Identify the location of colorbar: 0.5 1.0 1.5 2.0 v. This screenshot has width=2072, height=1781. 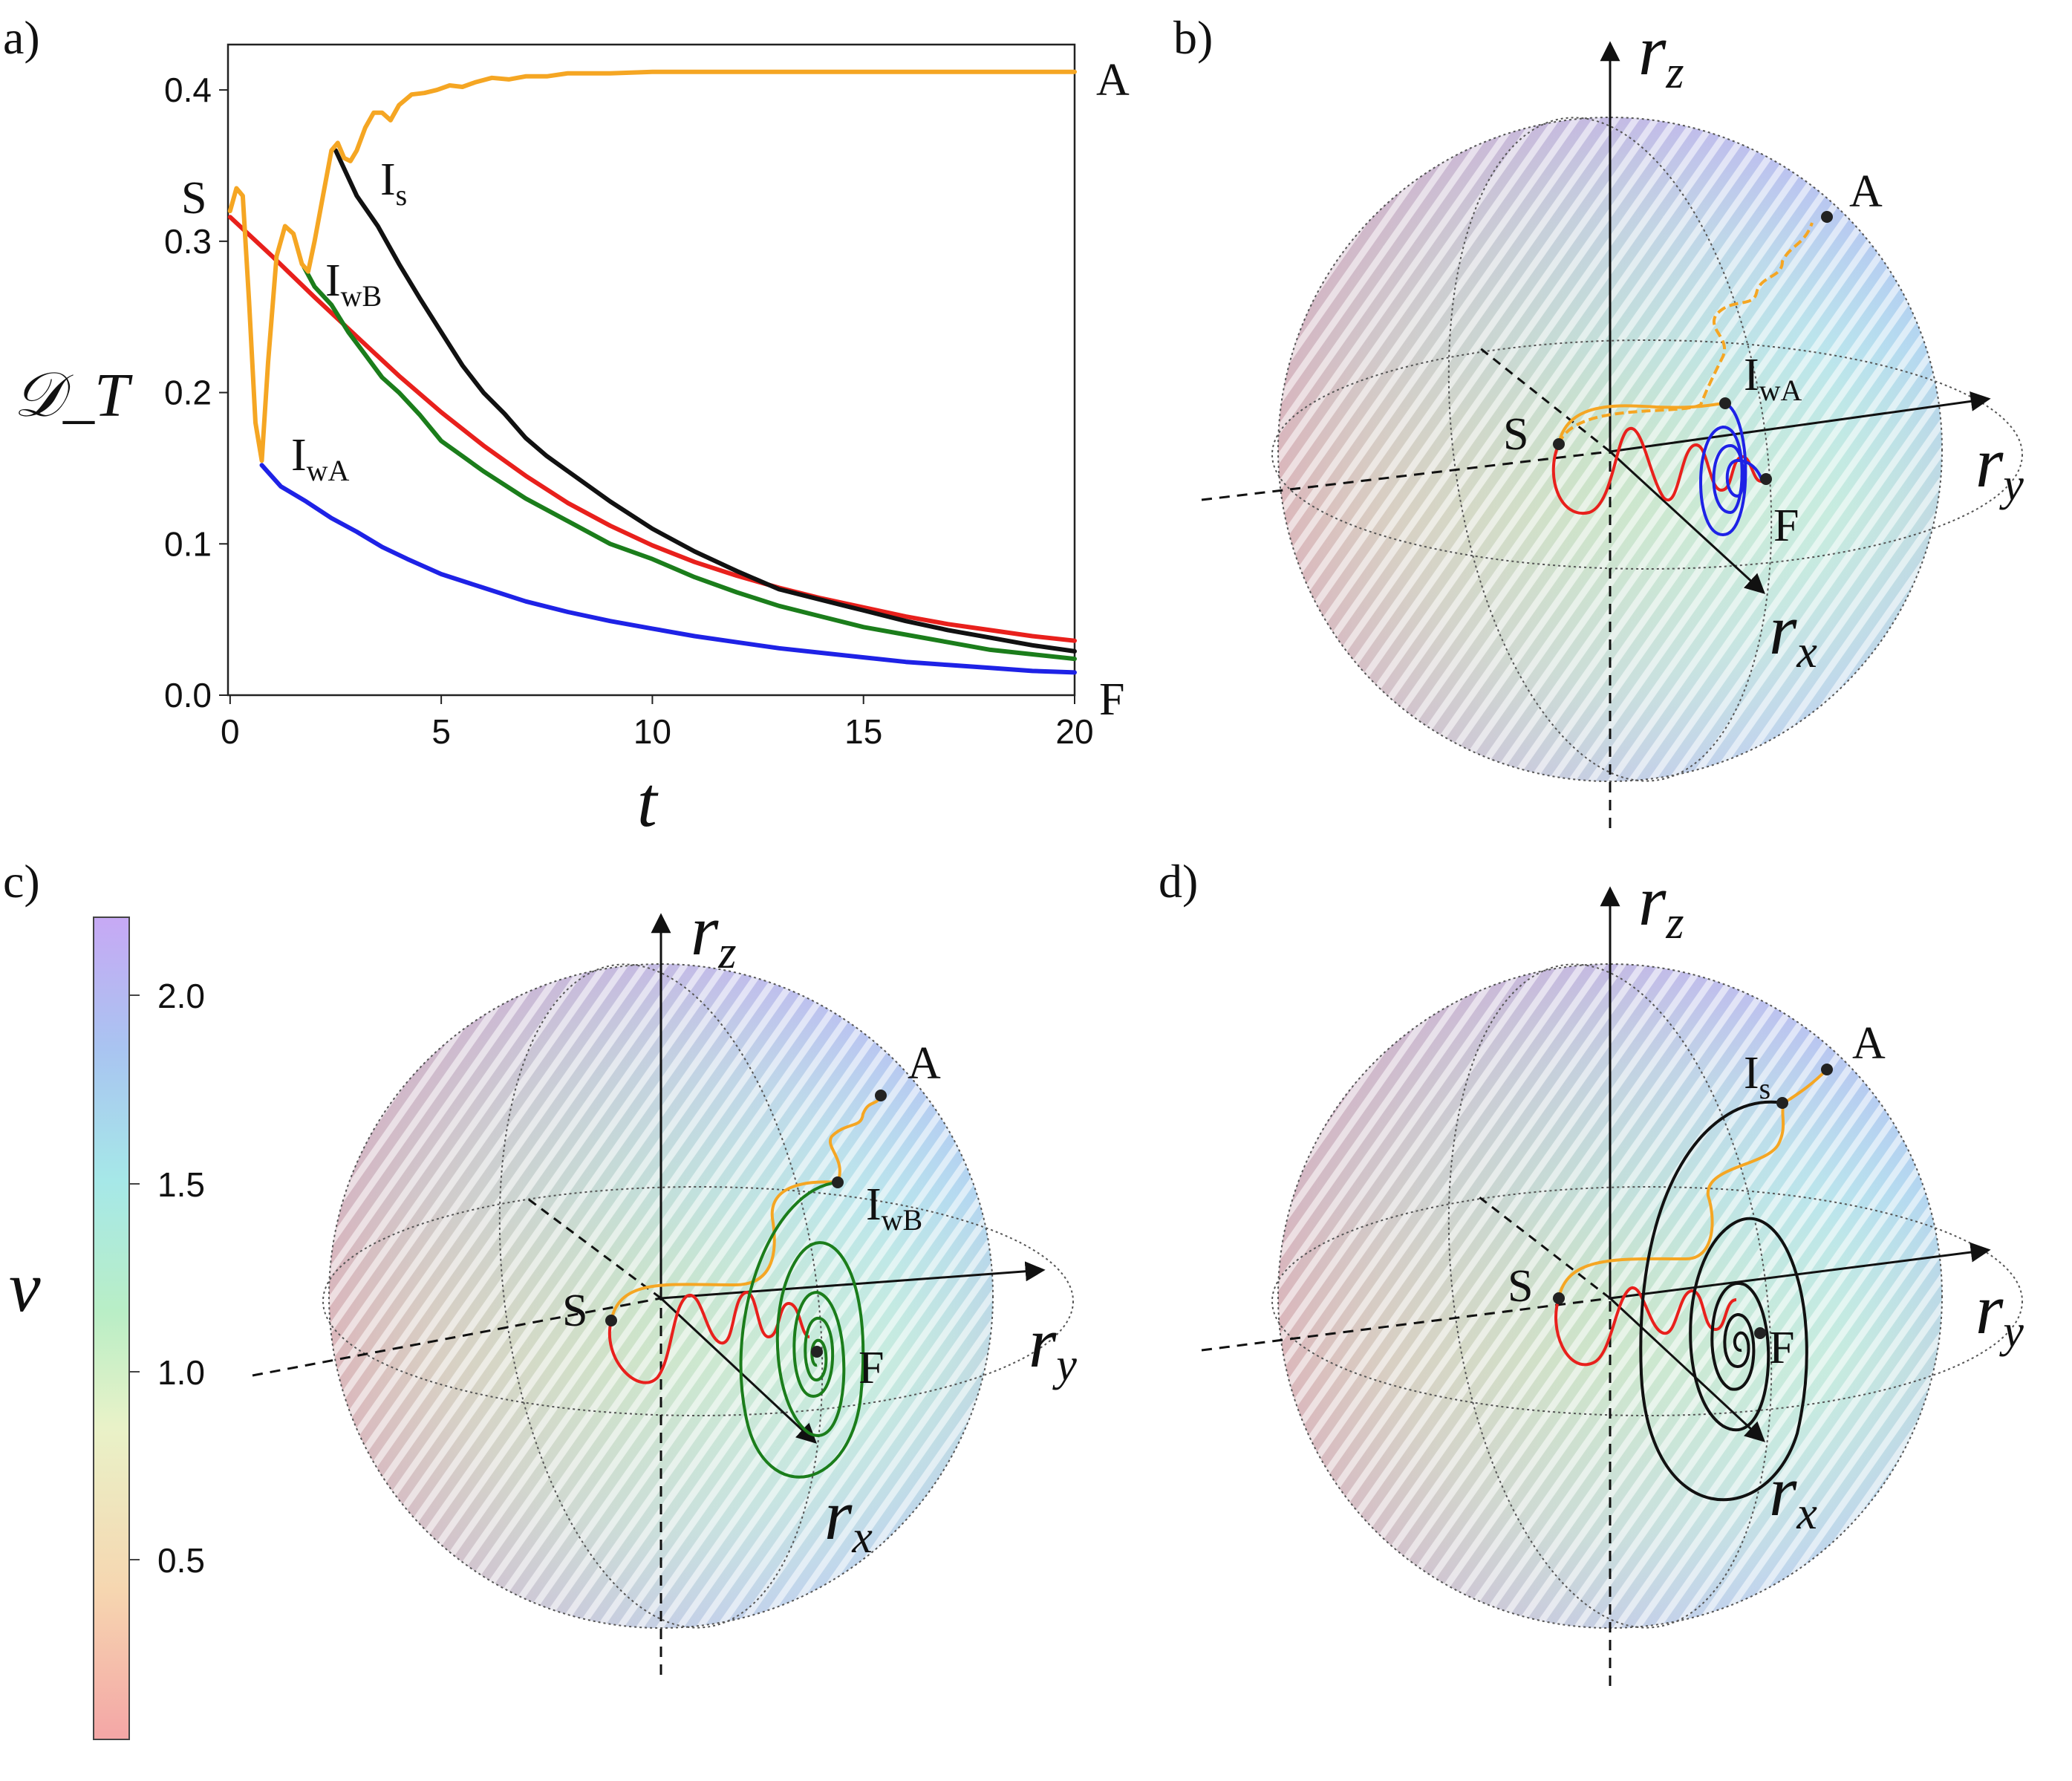
(107, 1328).